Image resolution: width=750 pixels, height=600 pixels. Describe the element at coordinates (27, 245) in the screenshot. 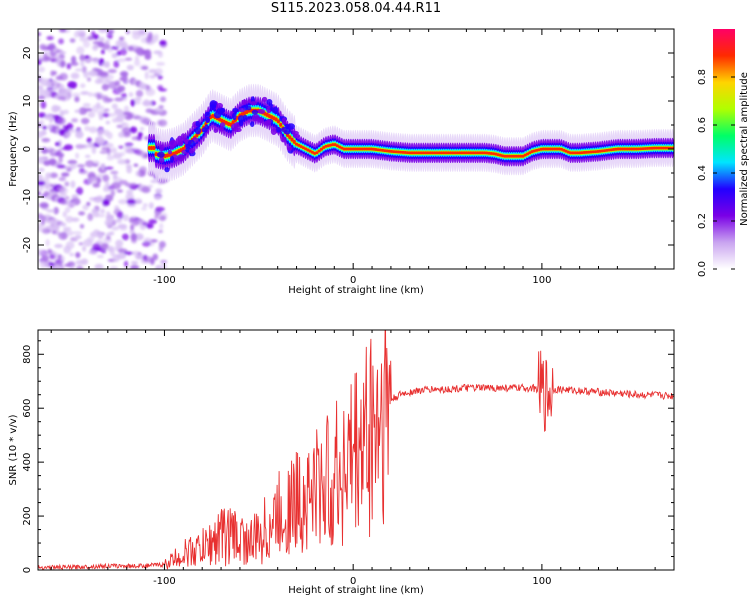

I see `spectrogram-ytick-label: -20` at that location.